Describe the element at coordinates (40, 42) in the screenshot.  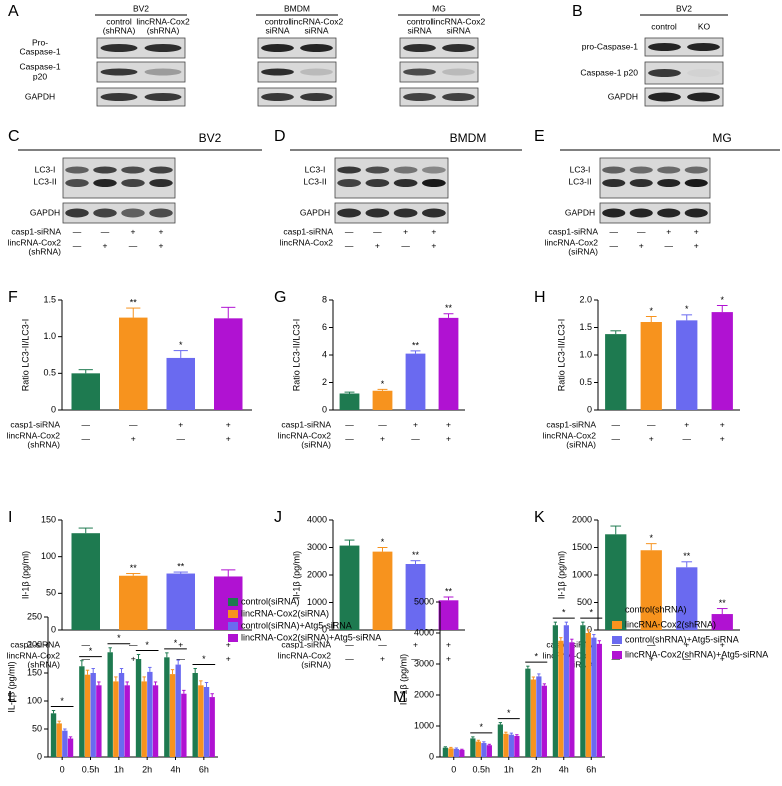
I see `row-label: Pro-` at that location.